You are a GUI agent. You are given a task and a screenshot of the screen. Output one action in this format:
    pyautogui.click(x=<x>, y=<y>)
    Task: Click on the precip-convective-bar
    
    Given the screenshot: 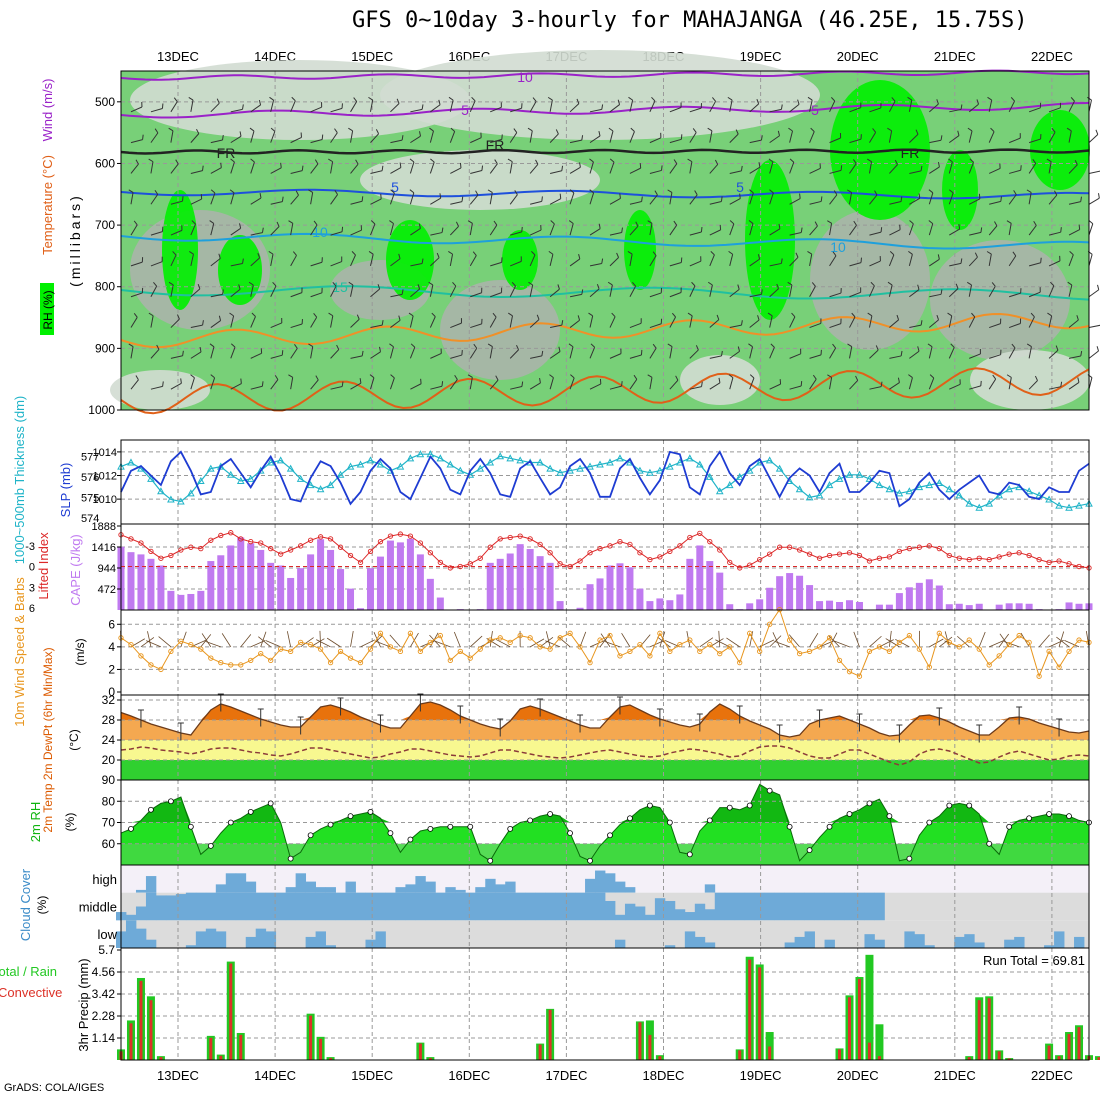 What is the action you would take?
    pyautogui.click(x=151, y=1030)
    